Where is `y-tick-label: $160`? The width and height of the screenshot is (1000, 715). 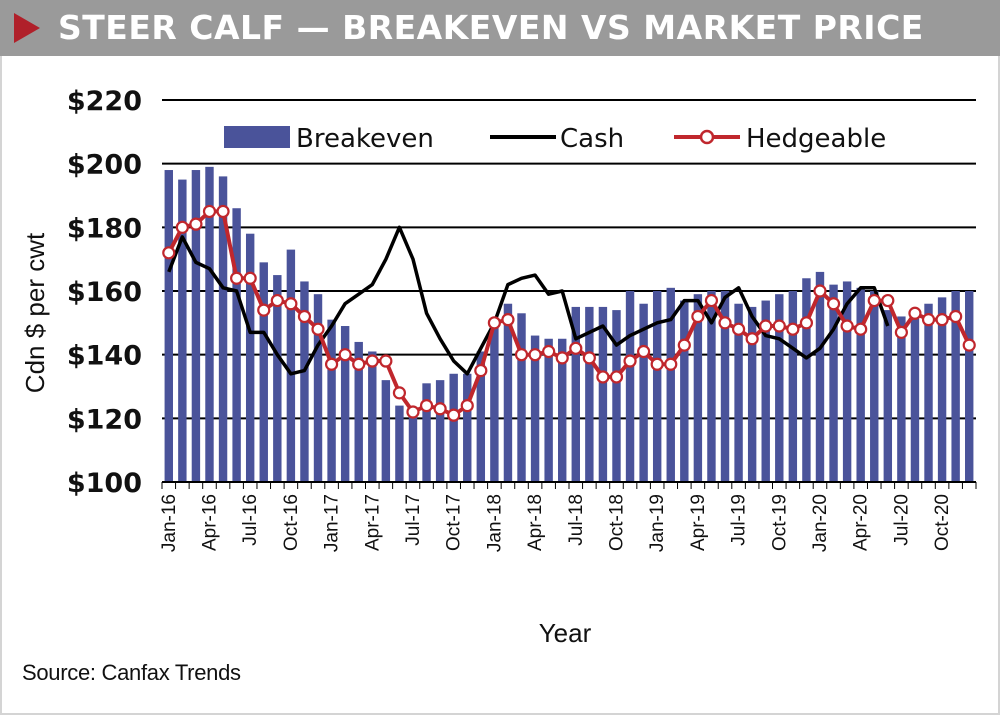 y-tick-label: $160 is located at coordinates (104, 292).